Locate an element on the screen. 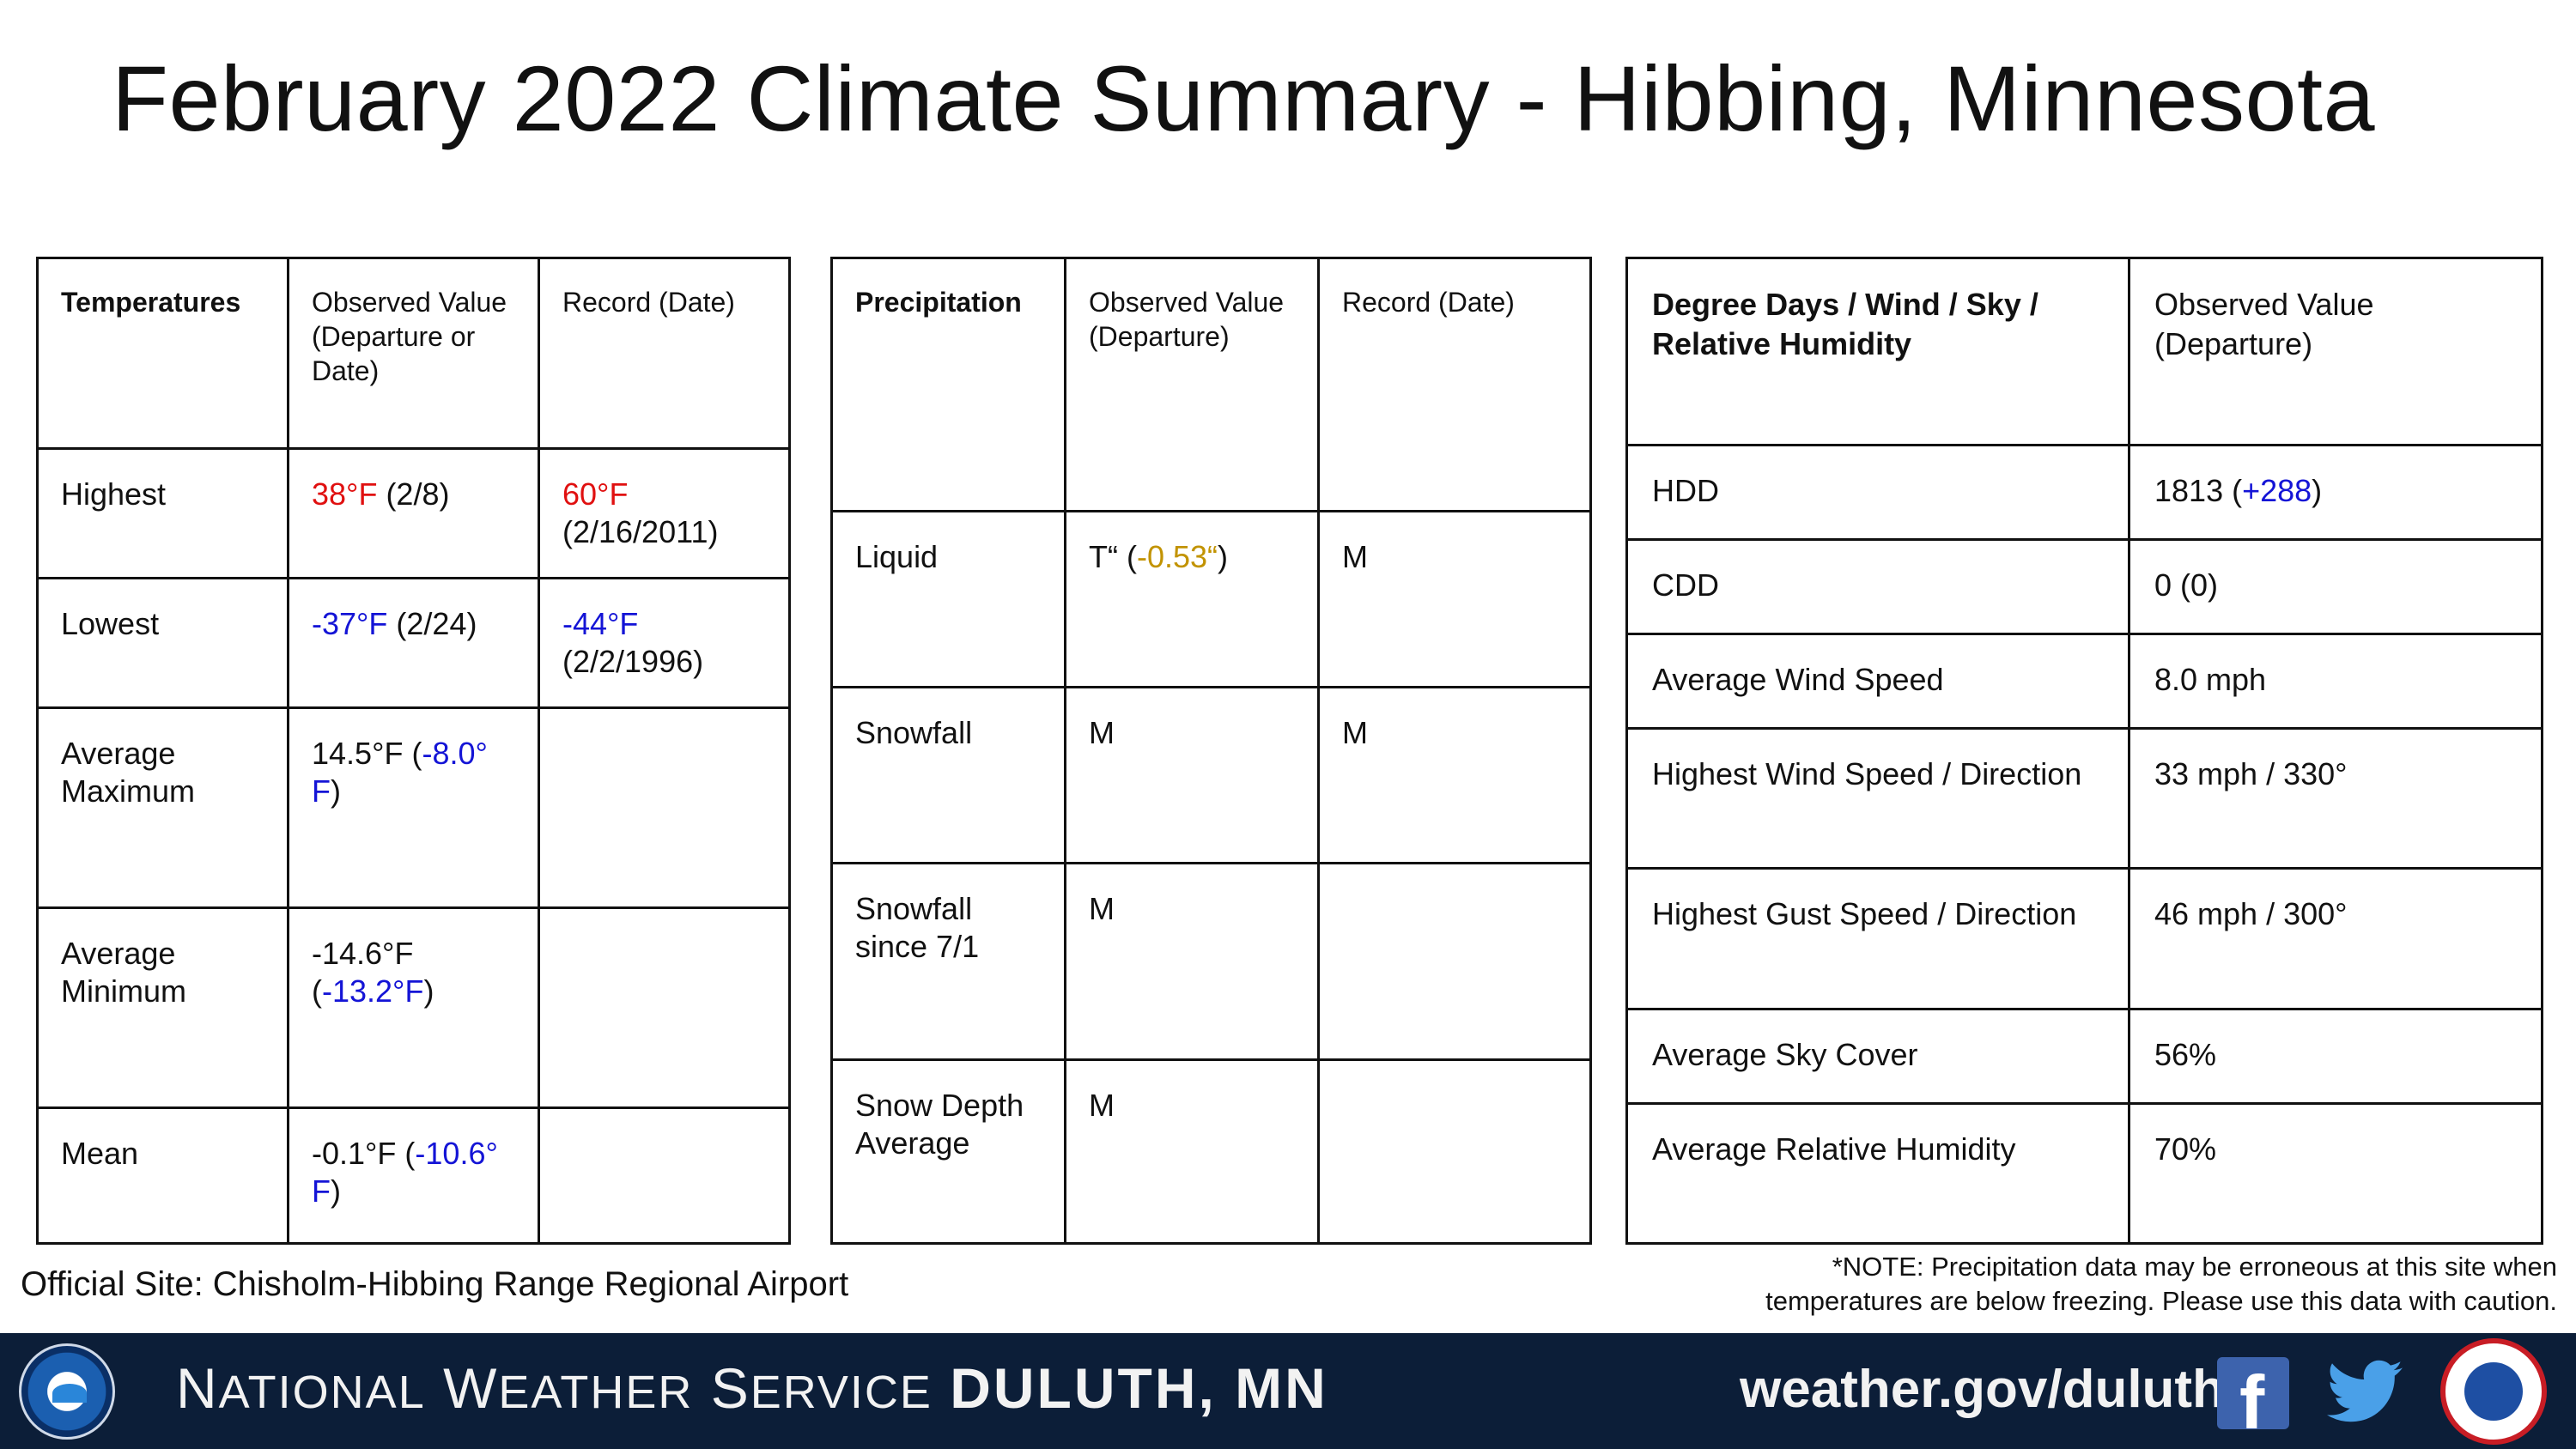  observed-value: 38°F (2/8) is located at coordinates (413, 513).